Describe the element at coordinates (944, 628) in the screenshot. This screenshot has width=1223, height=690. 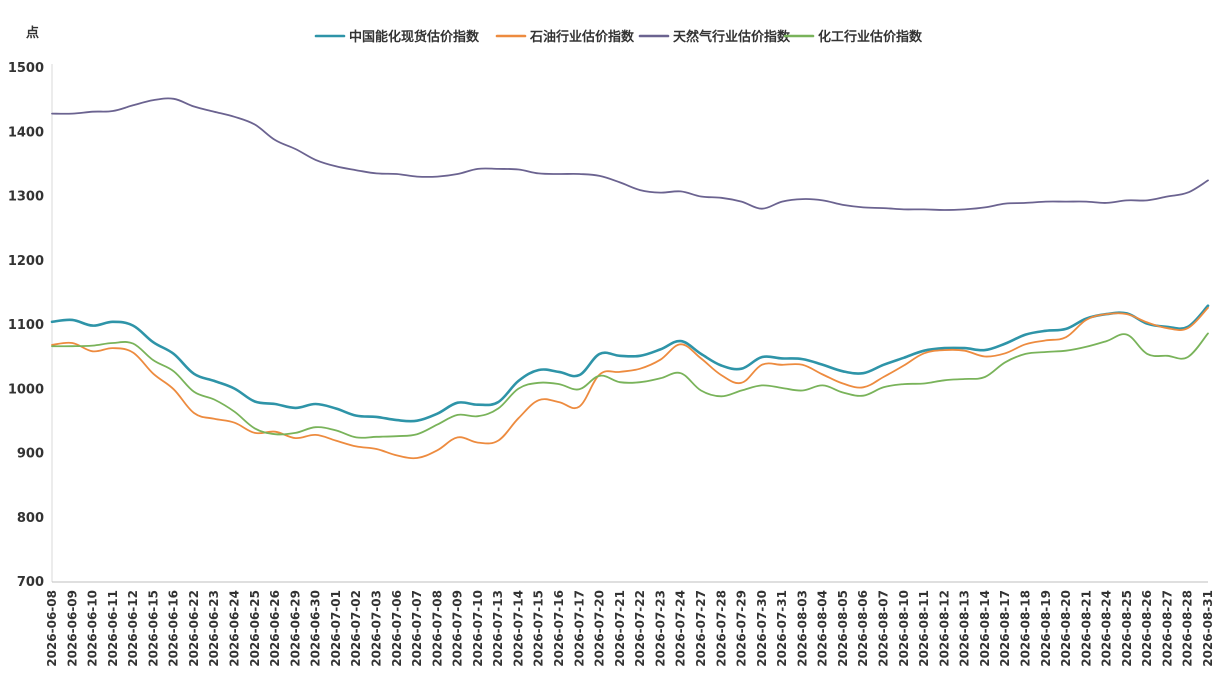
I see `x-tick-label: 2026-08-12` at that location.